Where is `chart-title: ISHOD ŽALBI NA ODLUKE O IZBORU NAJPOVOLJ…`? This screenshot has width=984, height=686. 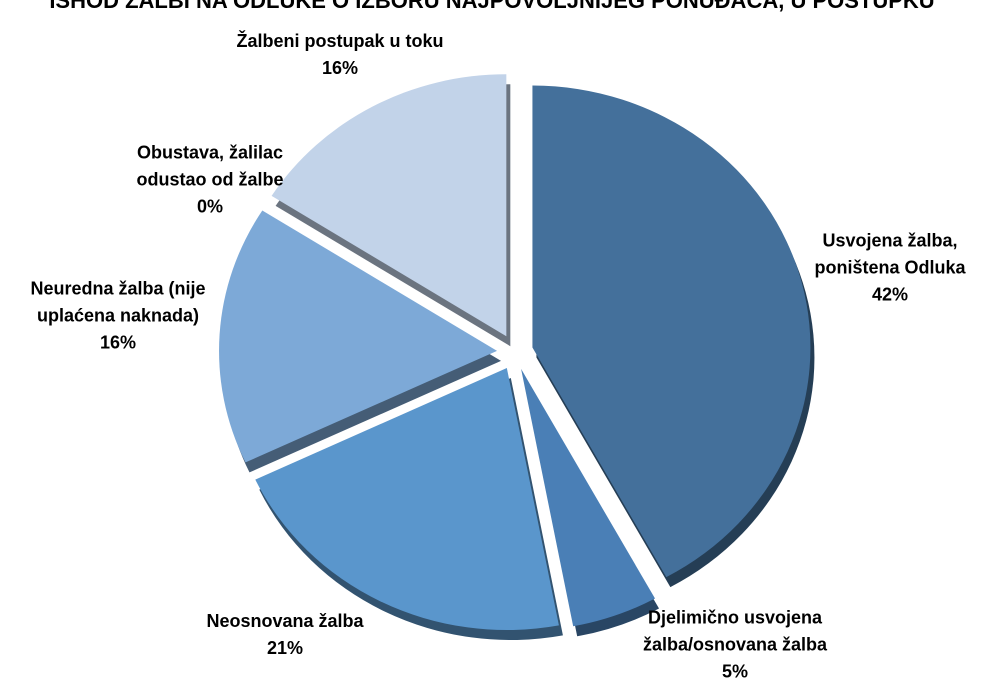 chart-title: ISHOD ŽALBI NA ODLUKE O IZBORU NAJPOVOLJ… is located at coordinates (492, 6).